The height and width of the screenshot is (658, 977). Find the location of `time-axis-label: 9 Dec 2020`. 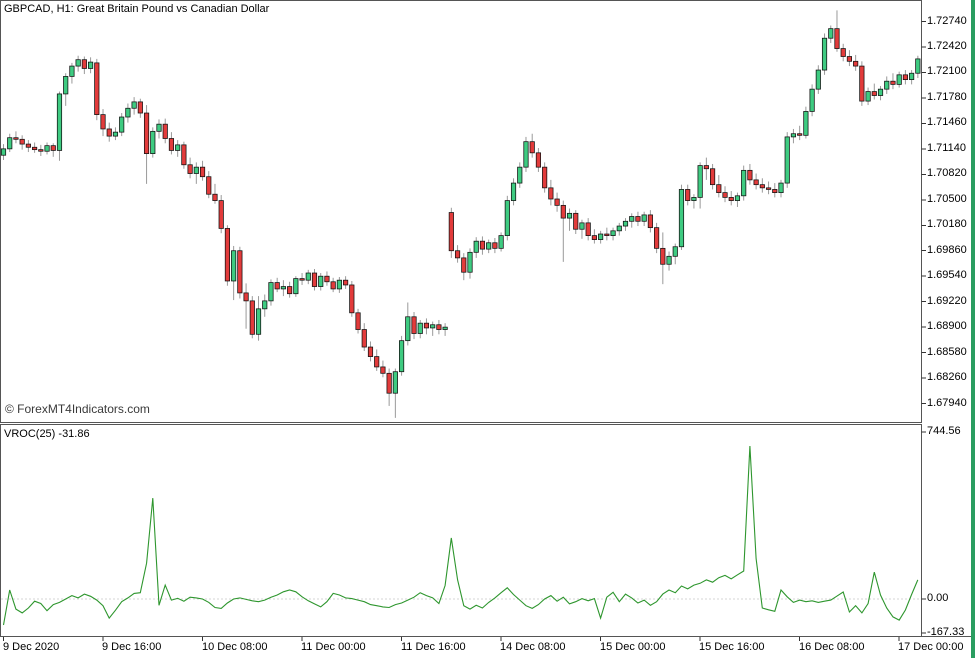

time-axis-label: 9 Dec 2020 is located at coordinates (31, 647).